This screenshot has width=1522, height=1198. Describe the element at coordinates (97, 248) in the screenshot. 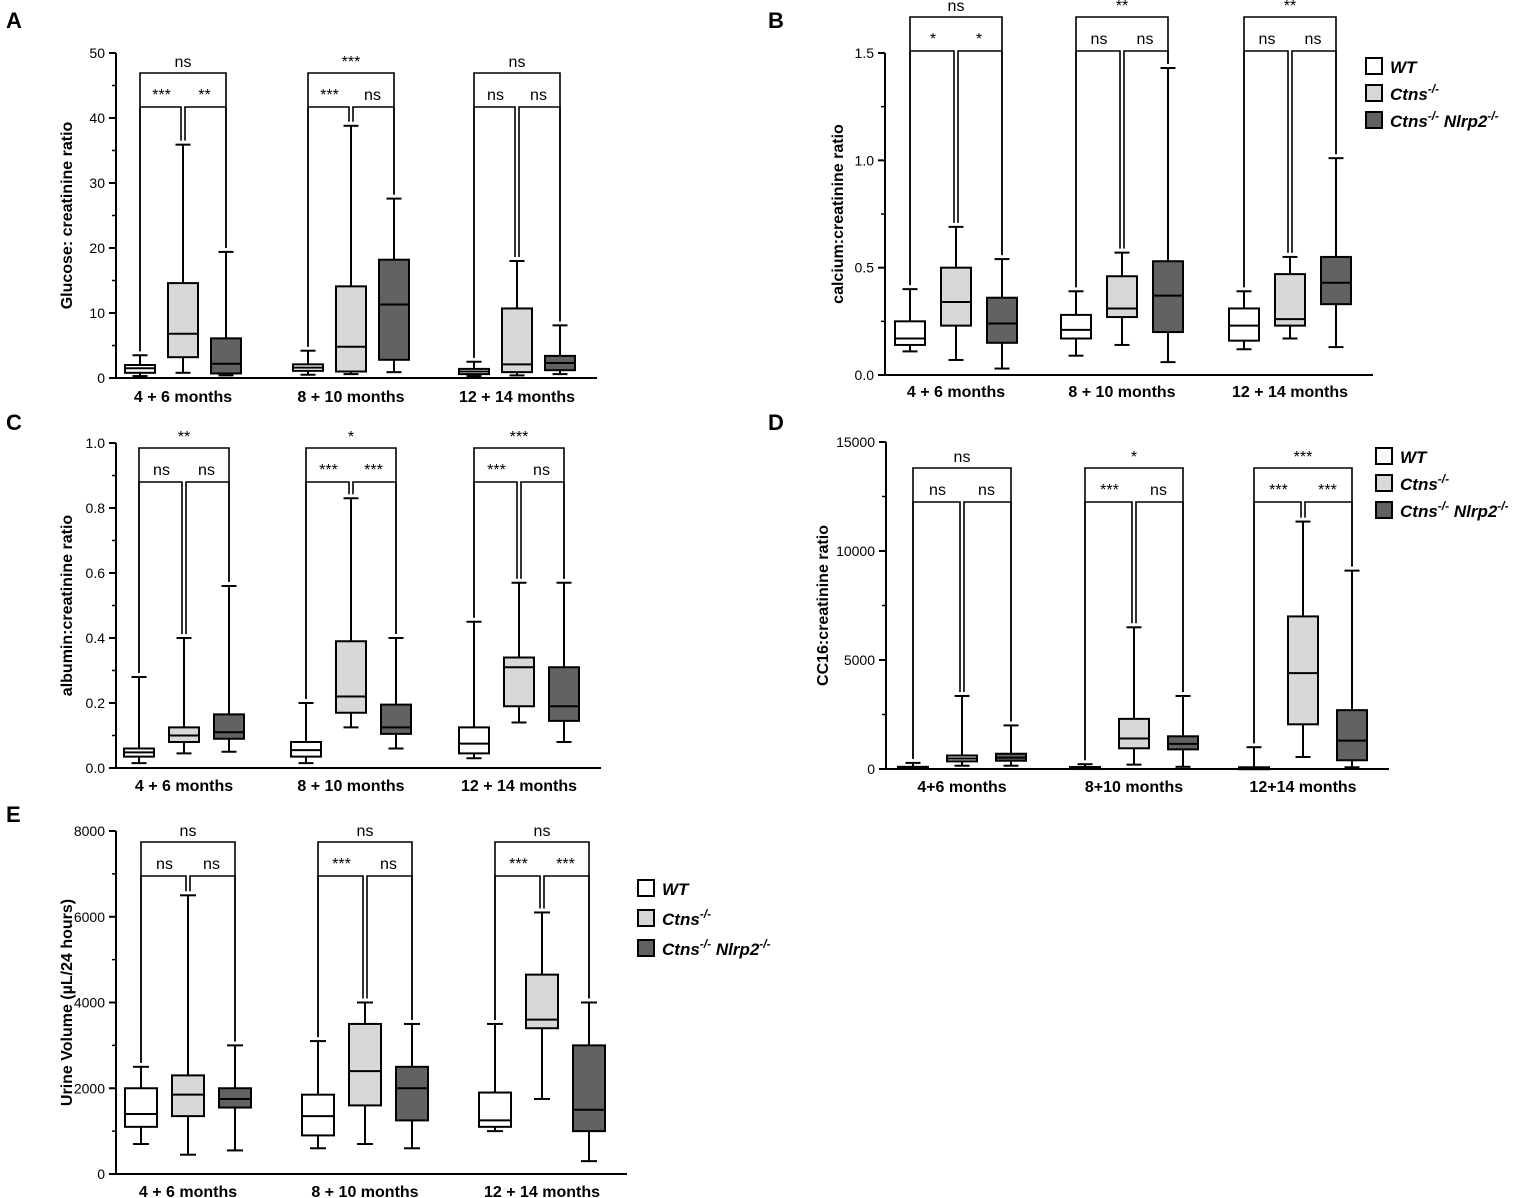

I see `y-tick-label: 20` at that location.